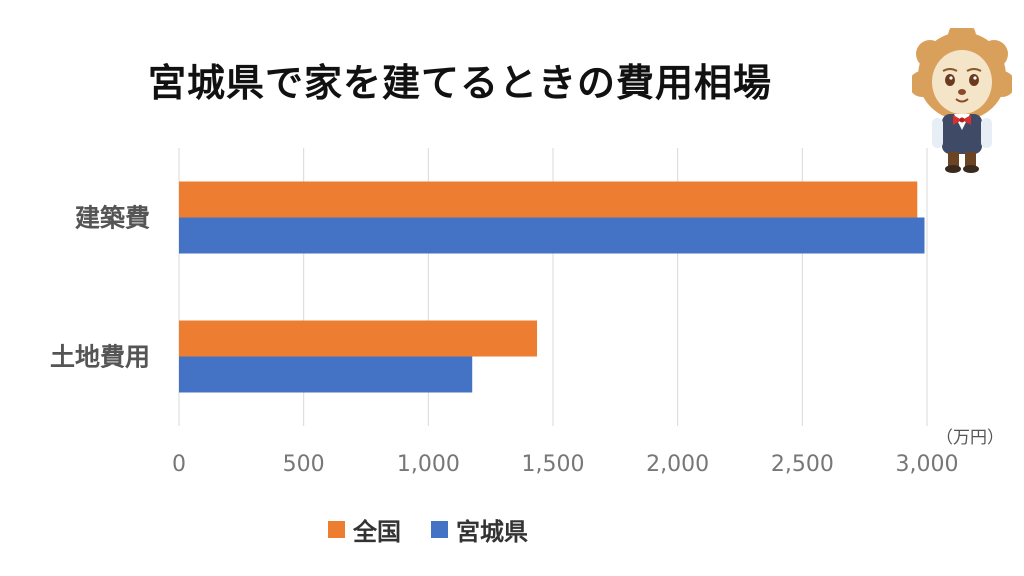 The image size is (1024, 576). I want to click on legend: 全国 宮城県, so click(443, 529).